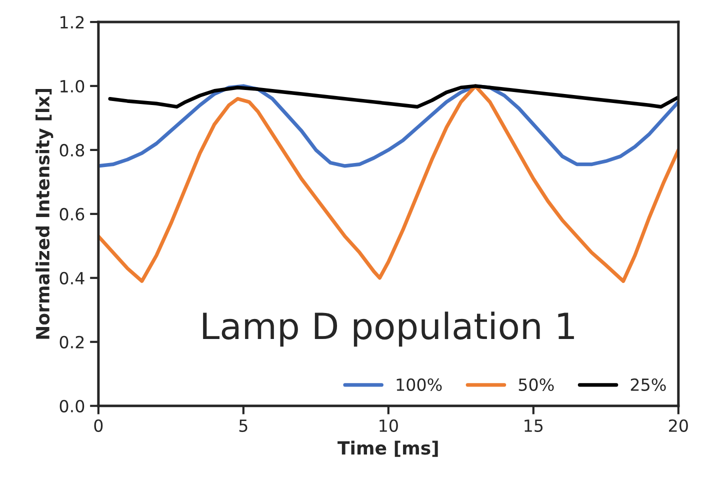  I want to click on y-tick-label: 0.2, so click(72, 342).